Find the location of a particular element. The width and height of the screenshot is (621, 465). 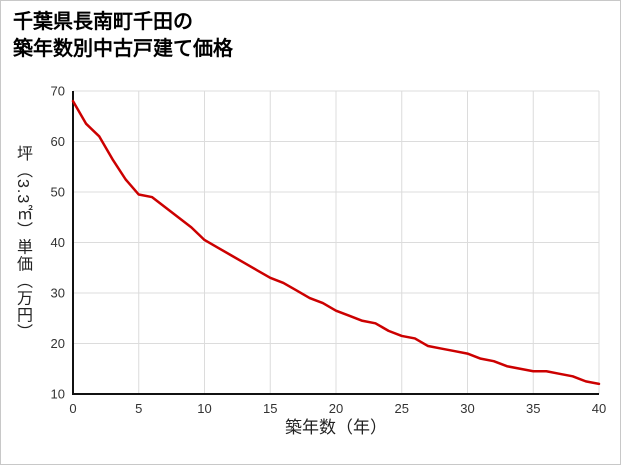

y-tick-label: 60 is located at coordinates (58, 141).